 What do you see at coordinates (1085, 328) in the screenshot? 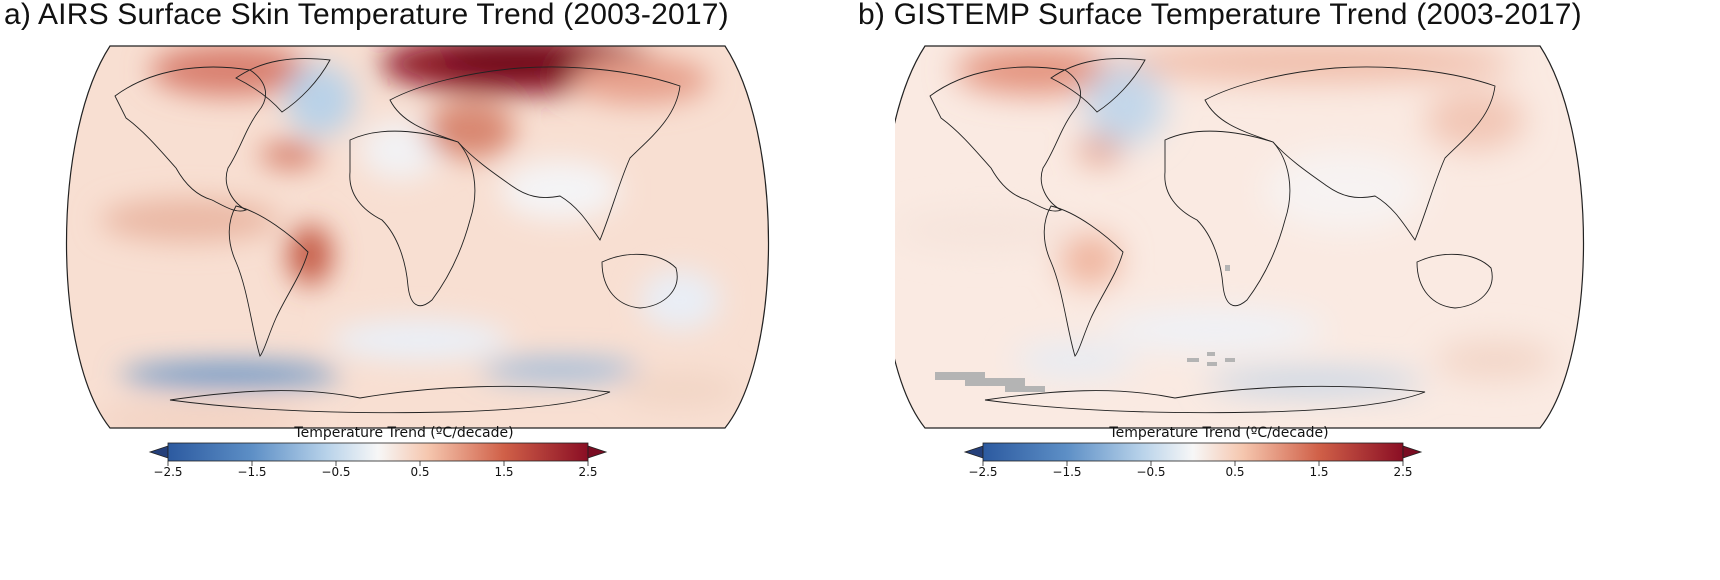
I see `missing-data-cells` at bounding box center [1085, 328].